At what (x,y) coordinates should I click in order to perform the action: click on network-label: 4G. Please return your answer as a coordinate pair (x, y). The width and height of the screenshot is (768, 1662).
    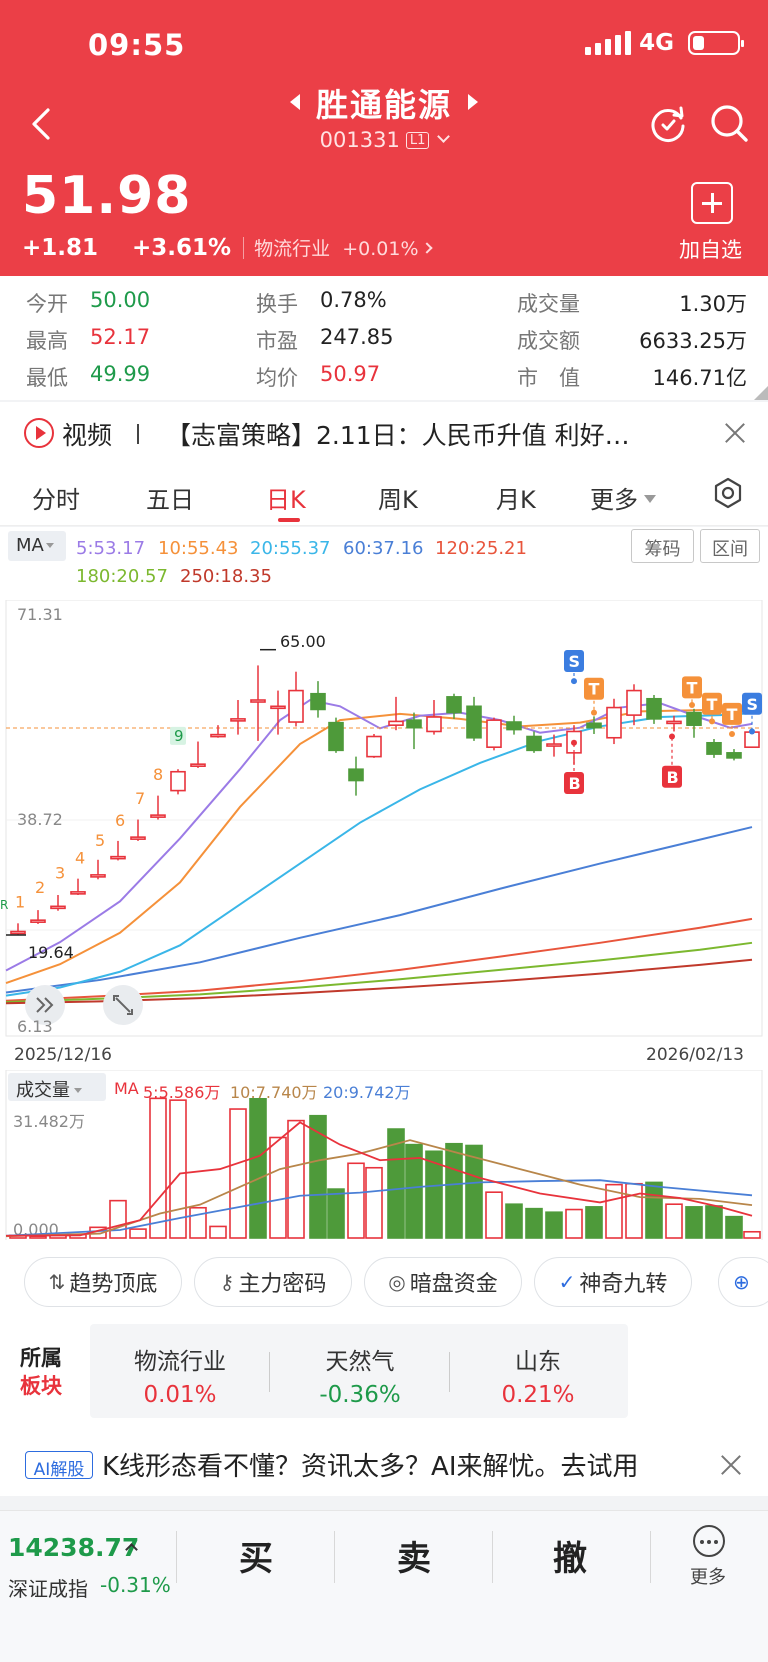
    Looking at the image, I should click on (656, 43).